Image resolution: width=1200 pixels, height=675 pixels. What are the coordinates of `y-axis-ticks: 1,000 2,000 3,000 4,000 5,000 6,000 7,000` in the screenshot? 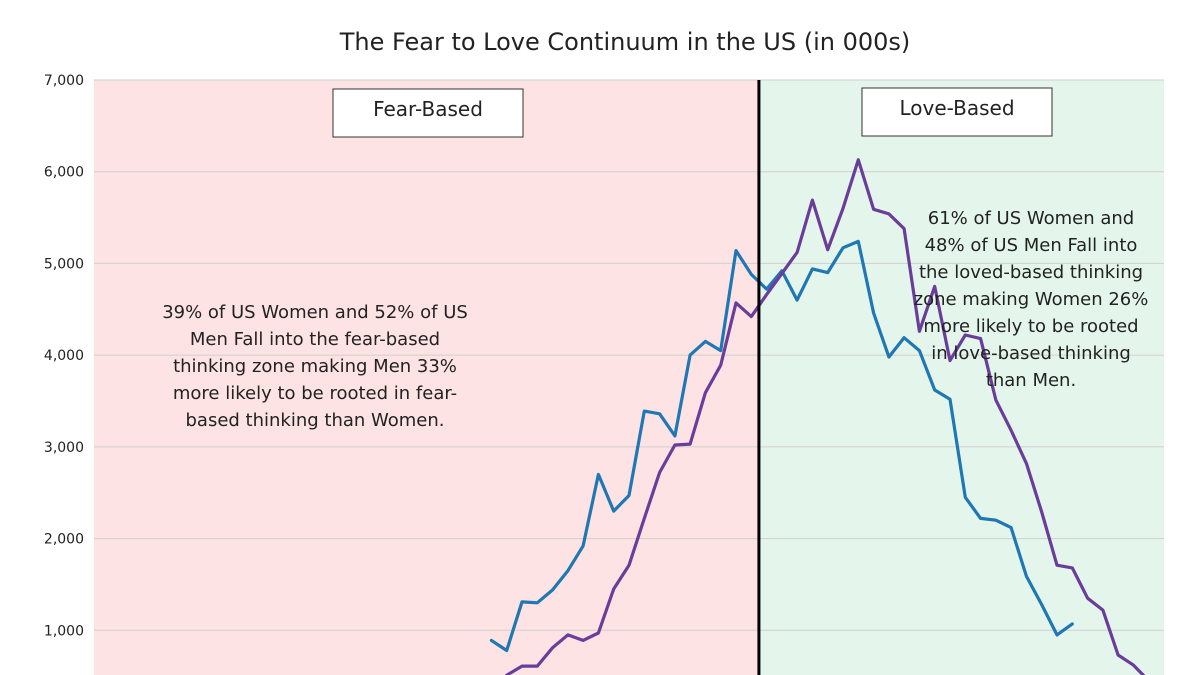 It's located at (64, 356).